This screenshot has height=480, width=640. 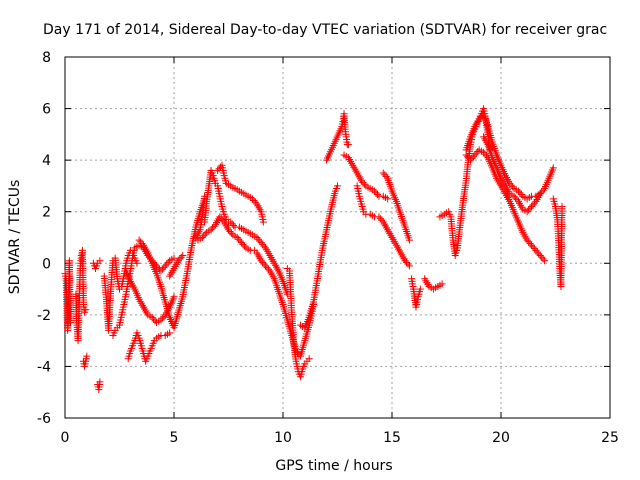 I want to click on x-tick-label: 20, so click(x=501, y=438).